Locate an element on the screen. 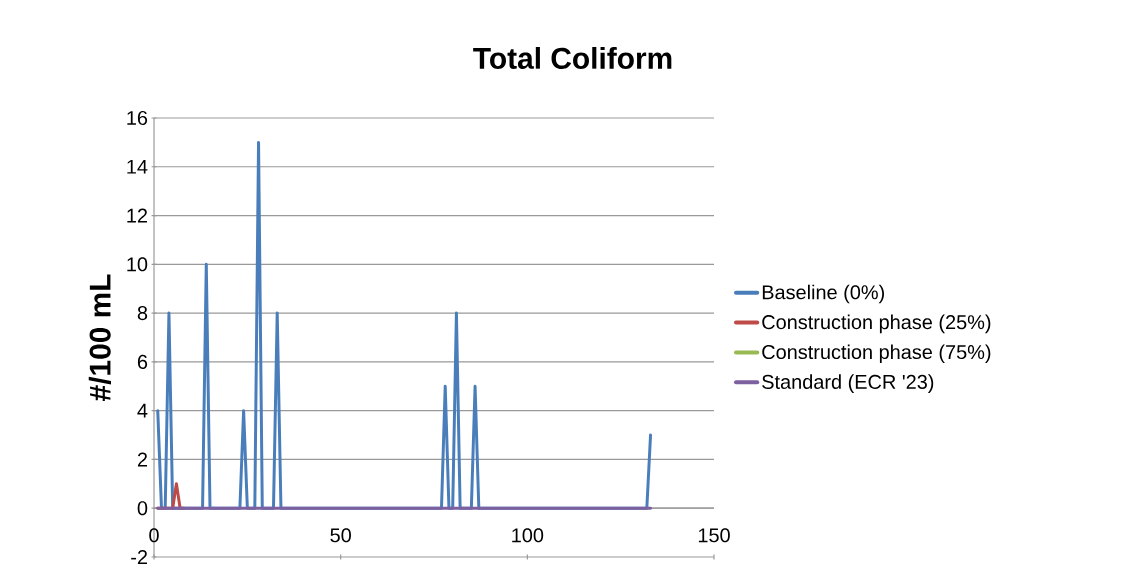 The height and width of the screenshot is (581, 1126). y-tick-label: 16 is located at coordinates (137, 118).